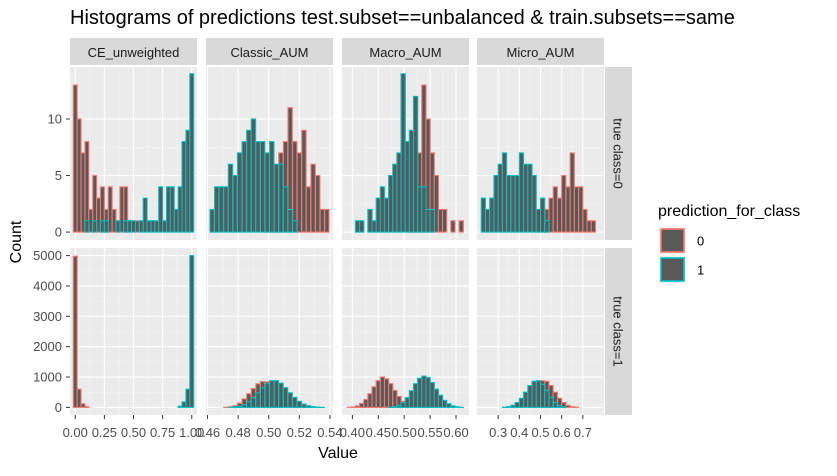  Describe the element at coordinates (299, 432) in the screenshot. I see `x-tick-label: 0.52` at that location.